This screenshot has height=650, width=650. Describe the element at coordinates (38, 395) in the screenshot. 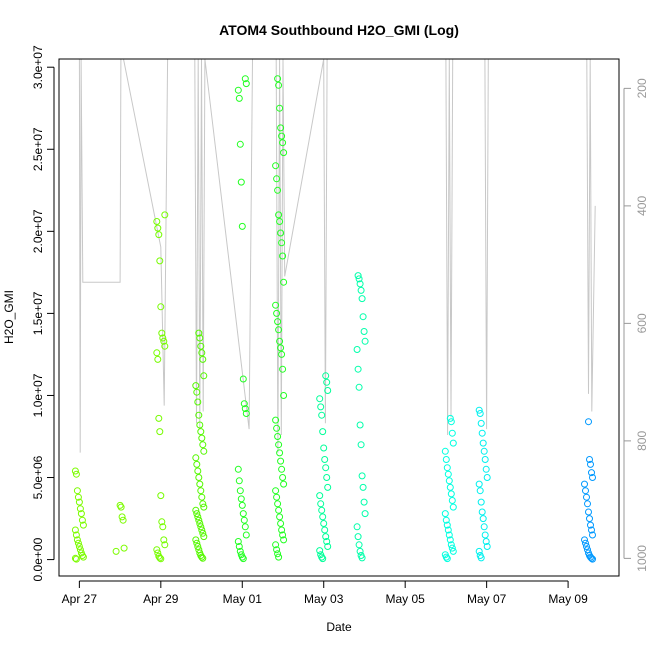

I see `y-tick-label: 1.0e+07` at that location.